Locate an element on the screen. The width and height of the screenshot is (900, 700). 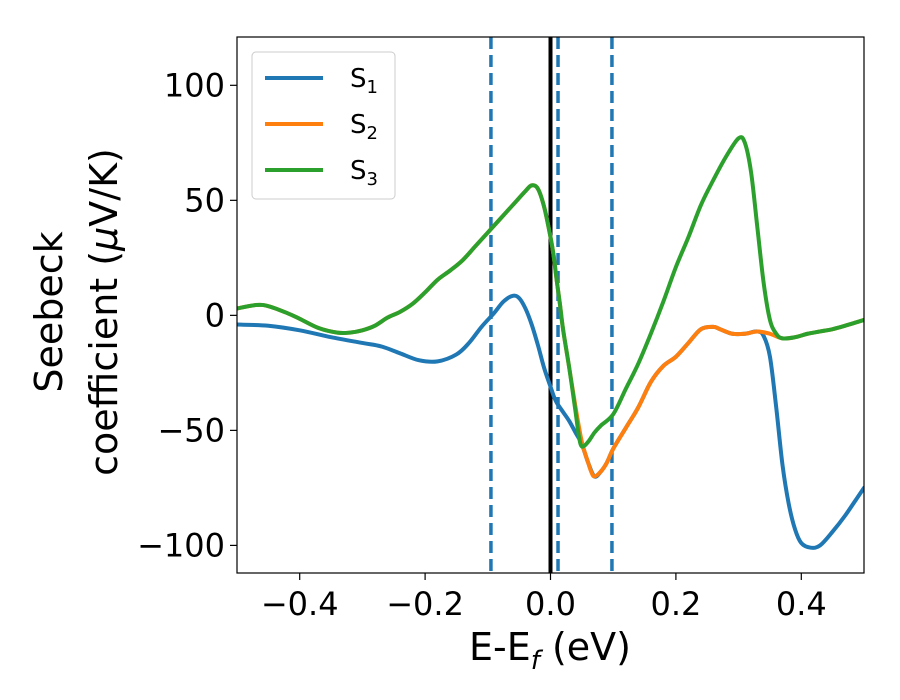
y-axis-label-line1: Seebeck is located at coordinates (49, 311).